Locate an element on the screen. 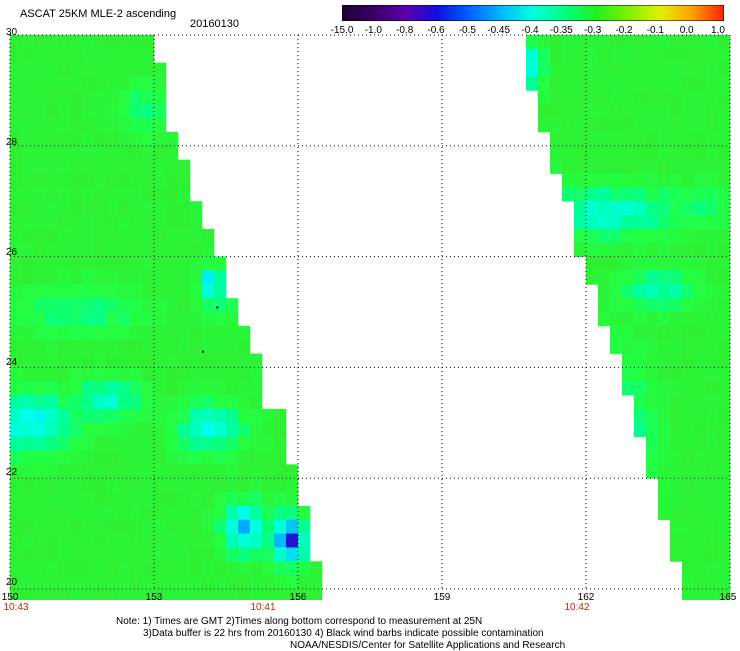 Image resolution: width=740 pixels, height=651 pixels. colorbar is located at coordinates (533, 13).